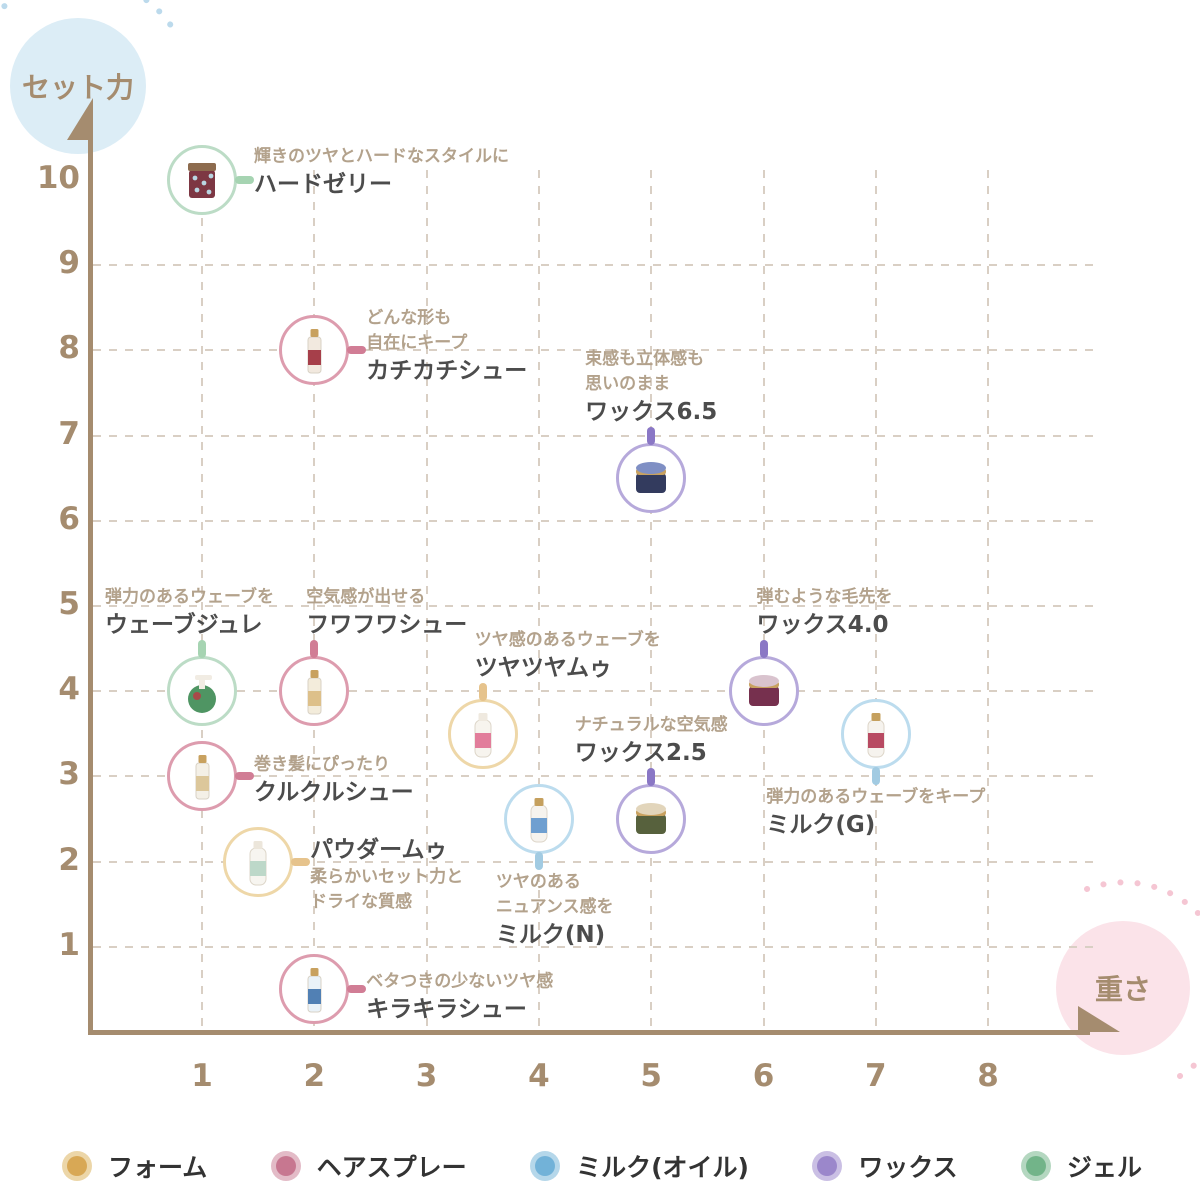  What do you see at coordinates (184, 625) in the screenshot?
I see `product-name: ウェーブジュレ` at bounding box center [184, 625].